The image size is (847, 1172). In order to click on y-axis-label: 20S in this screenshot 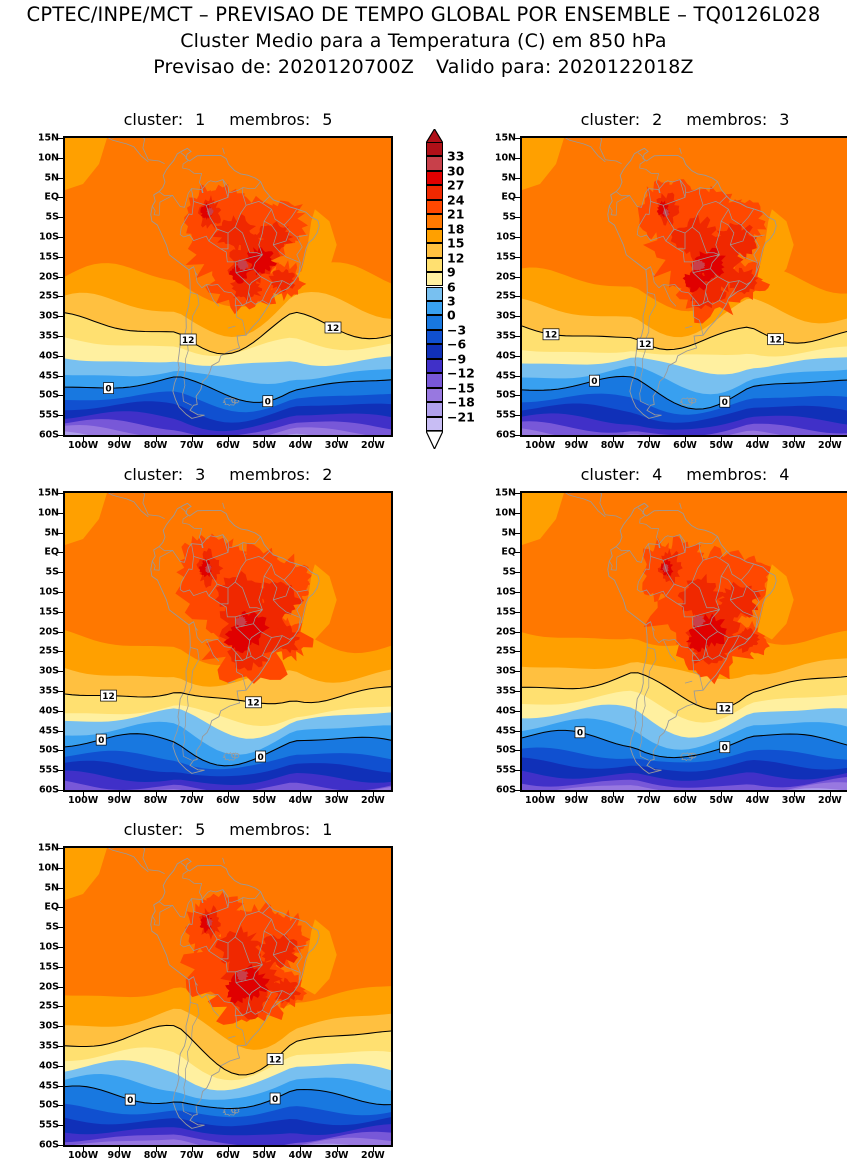, I will do `click(505, 632)`.